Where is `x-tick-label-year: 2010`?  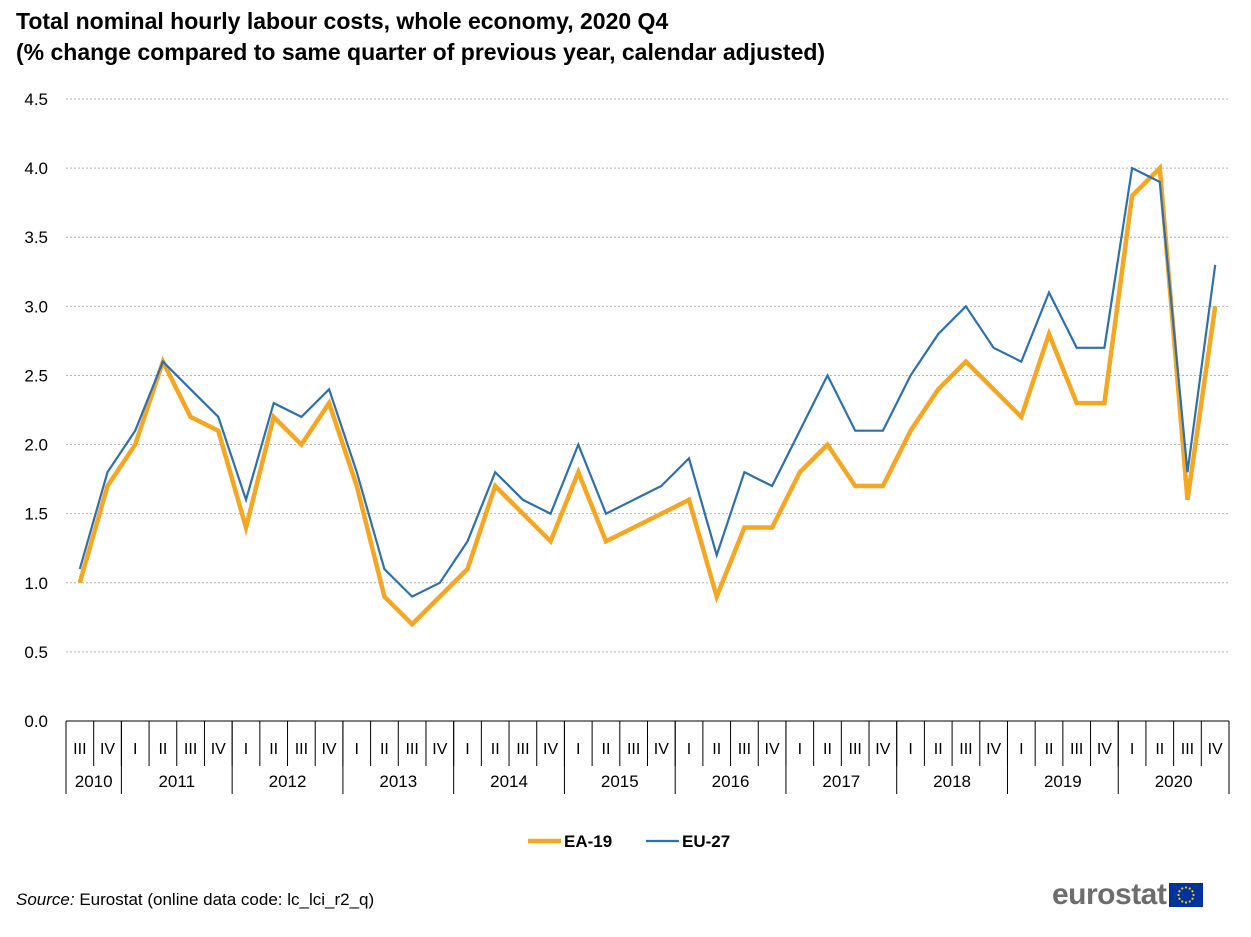 x-tick-label-year: 2010 is located at coordinates (94, 781).